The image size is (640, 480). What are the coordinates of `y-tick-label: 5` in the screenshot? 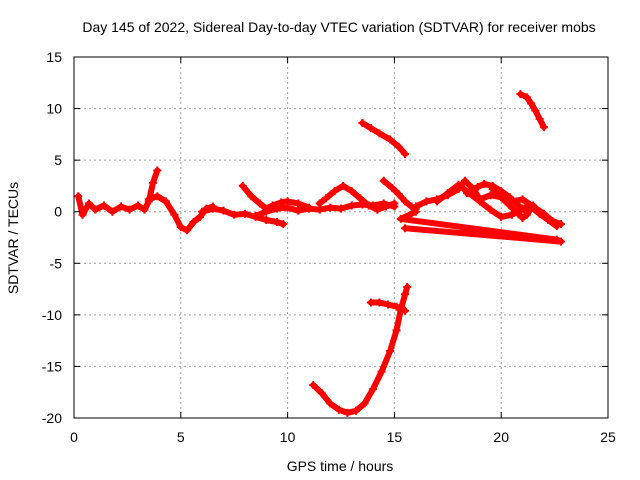 It's located at (58, 160).